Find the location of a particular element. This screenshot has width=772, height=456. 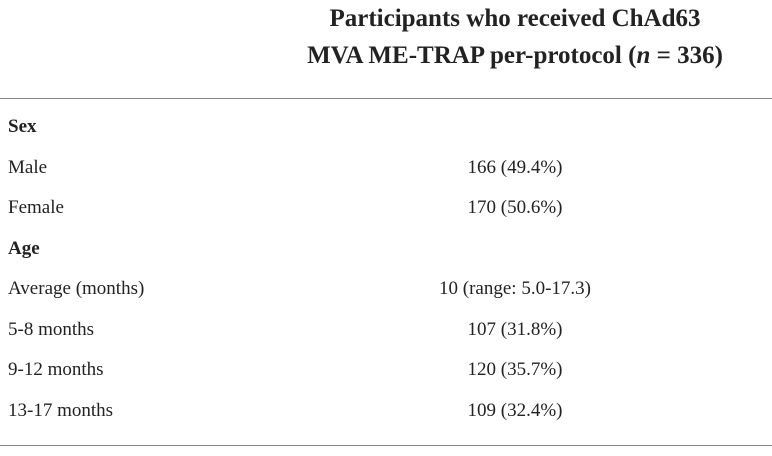

row-label: 5-8 months is located at coordinates (51, 329).